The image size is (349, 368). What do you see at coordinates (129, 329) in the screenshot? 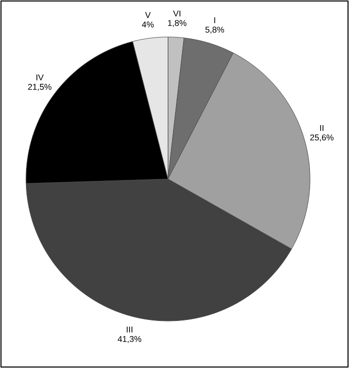
I see `slice-label: III` at bounding box center [129, 329].